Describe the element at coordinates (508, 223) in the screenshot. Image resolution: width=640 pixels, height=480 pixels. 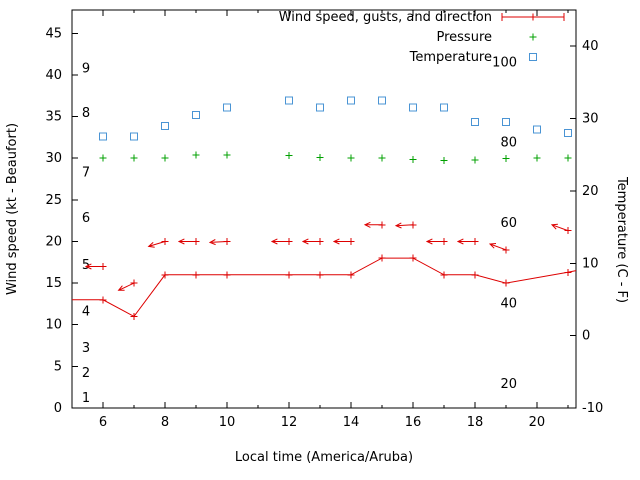
I see `fahrenheit-scale-label: 60` at that location.